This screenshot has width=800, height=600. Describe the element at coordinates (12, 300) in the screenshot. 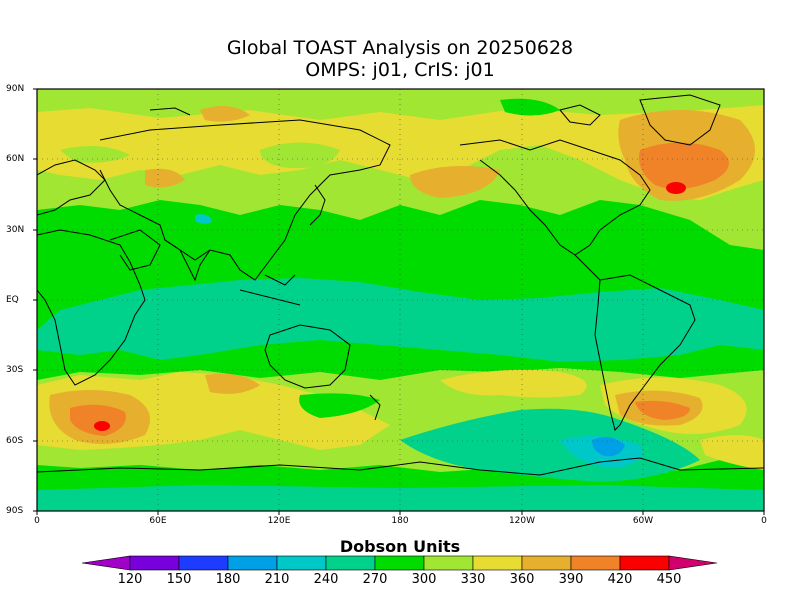

I see `lat-label-eq: EQ` at that location.